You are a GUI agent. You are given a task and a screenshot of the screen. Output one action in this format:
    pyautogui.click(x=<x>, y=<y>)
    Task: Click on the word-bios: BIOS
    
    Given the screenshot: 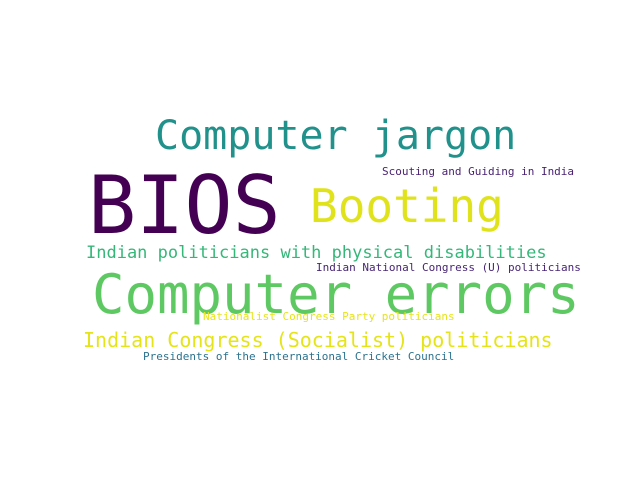 What is the action you would take?
    pyautogui.click(x=184, y=205)
    